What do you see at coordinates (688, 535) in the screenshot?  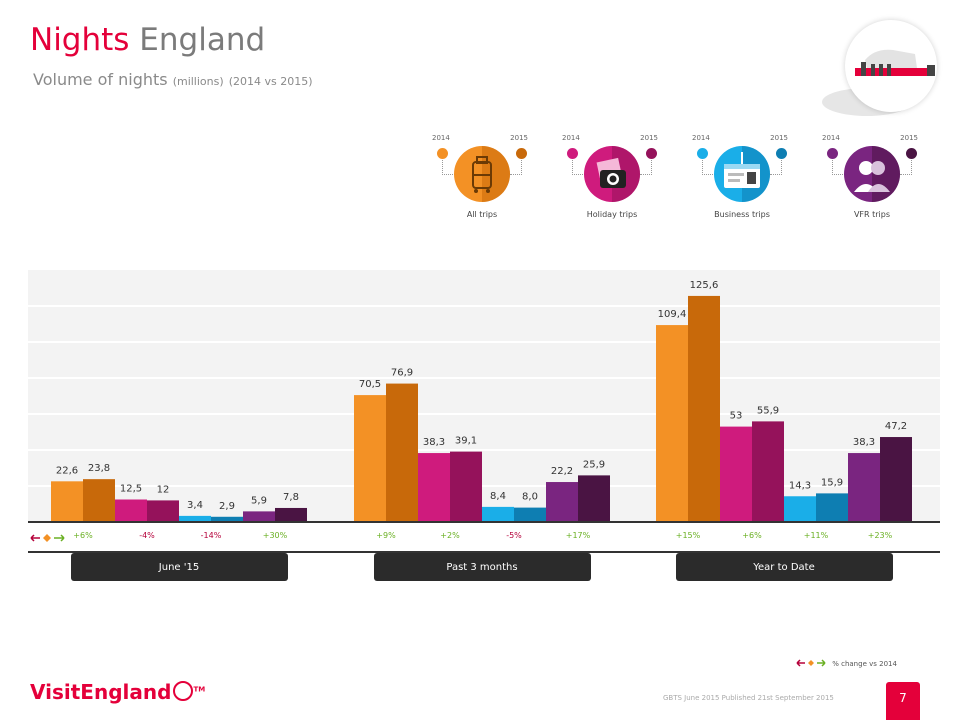 I see `pct-change-label: +15%` at bounding box center [688, 535].